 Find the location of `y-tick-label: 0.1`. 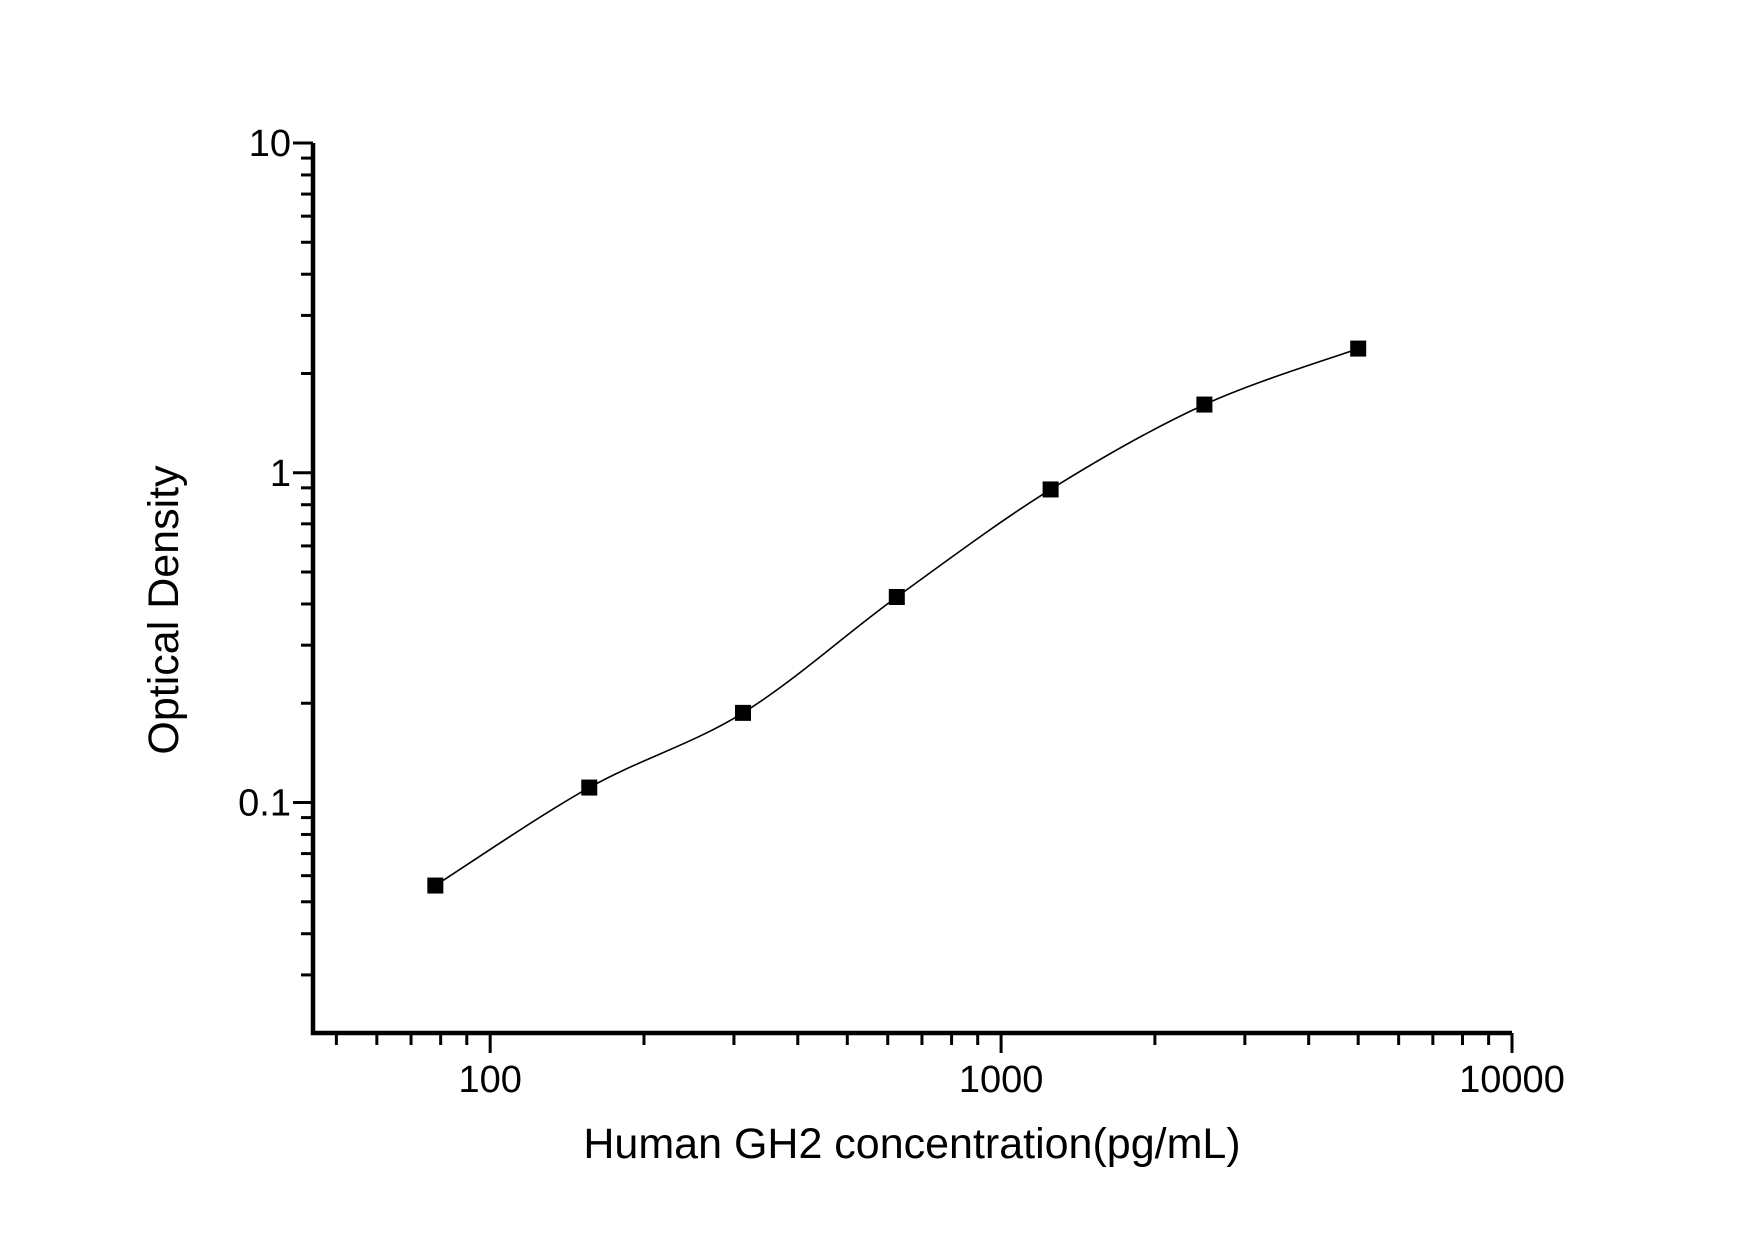

y-tick-label: 0.1 is located at coordinates (264, 804).